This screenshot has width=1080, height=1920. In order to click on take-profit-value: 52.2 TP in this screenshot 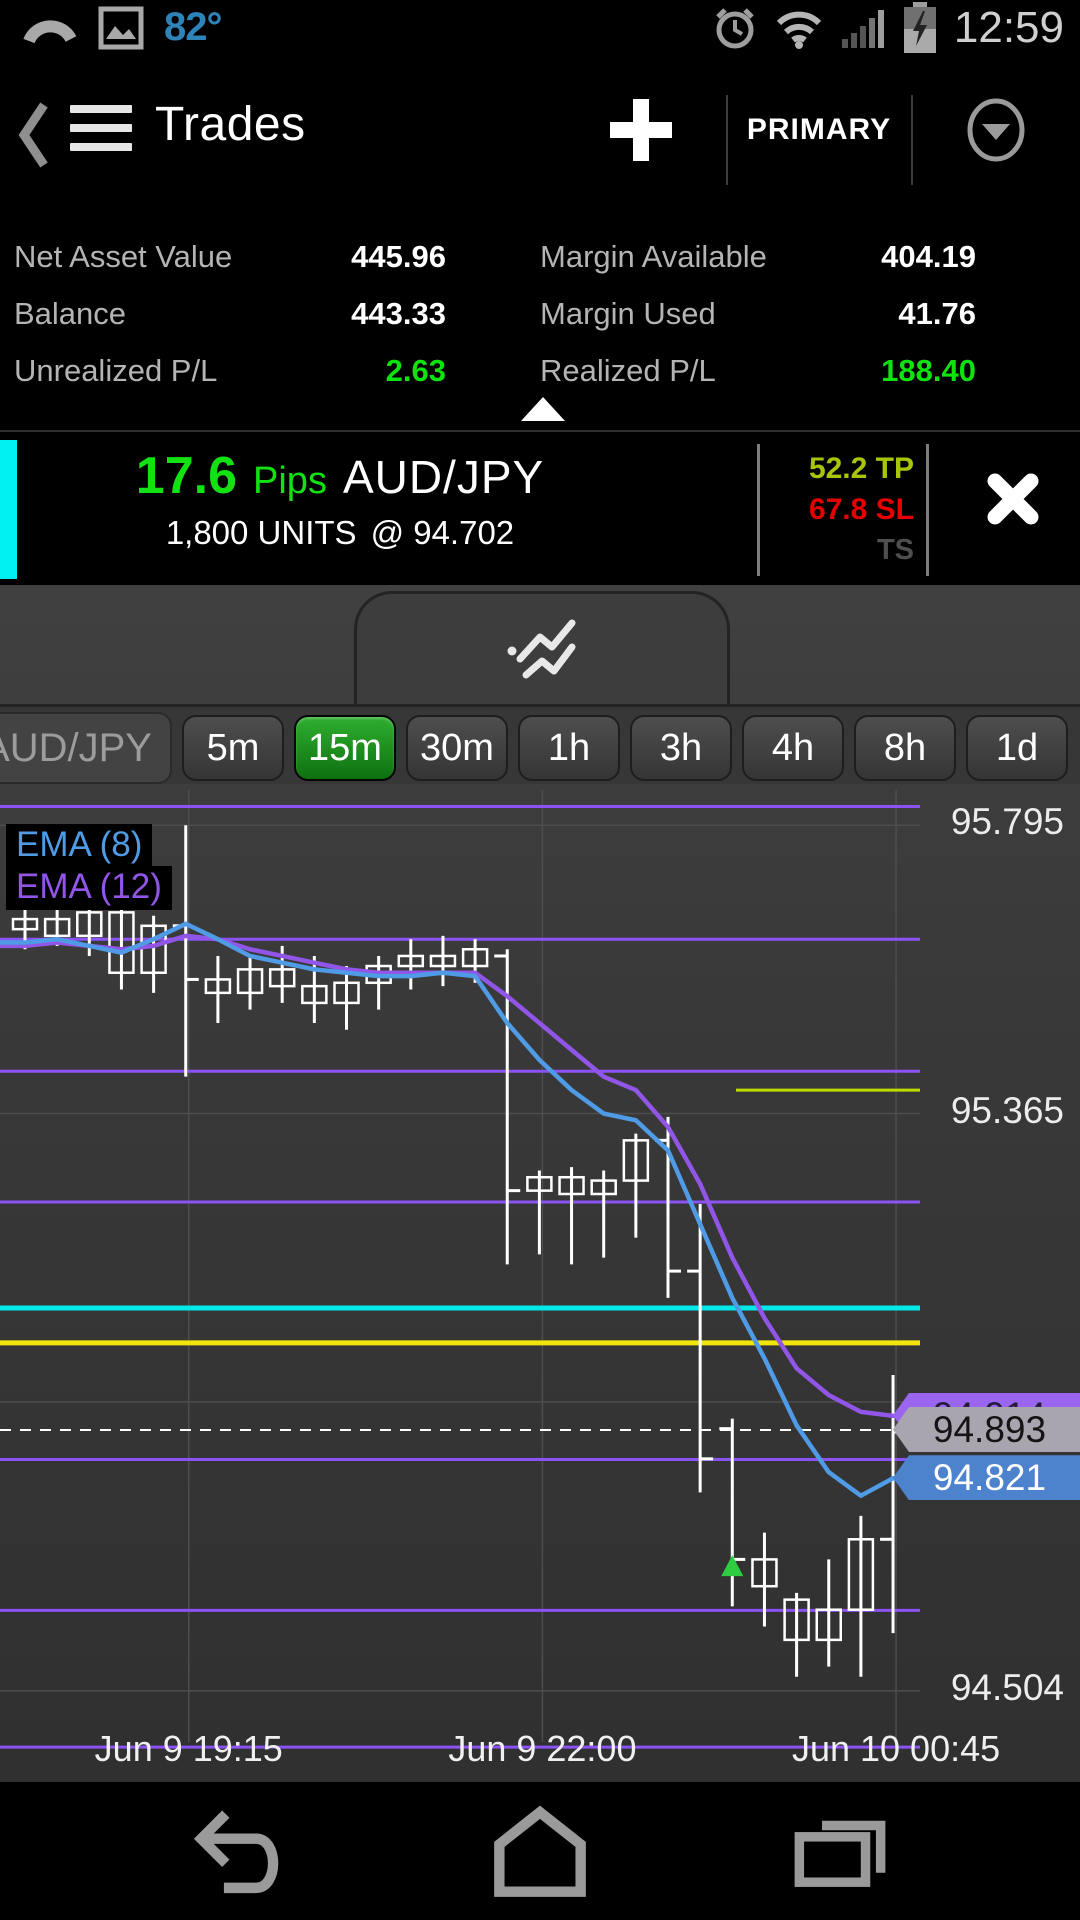, I will do `click(861, 468)`.